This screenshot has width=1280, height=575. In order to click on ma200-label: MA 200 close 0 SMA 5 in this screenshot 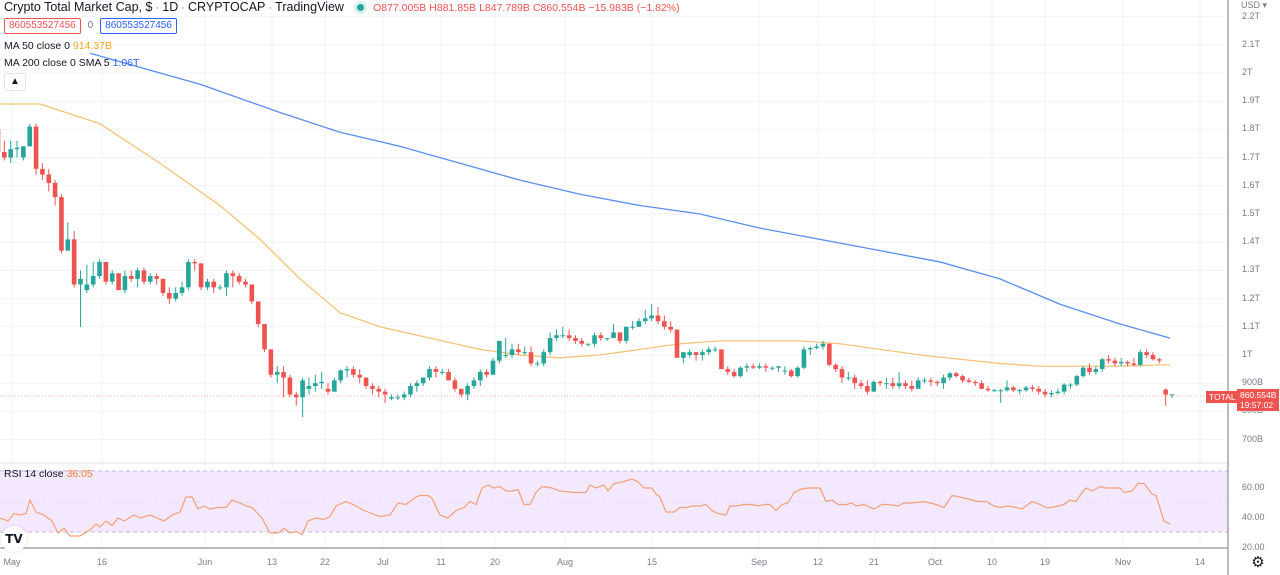, I will do `click(57, 63)`.